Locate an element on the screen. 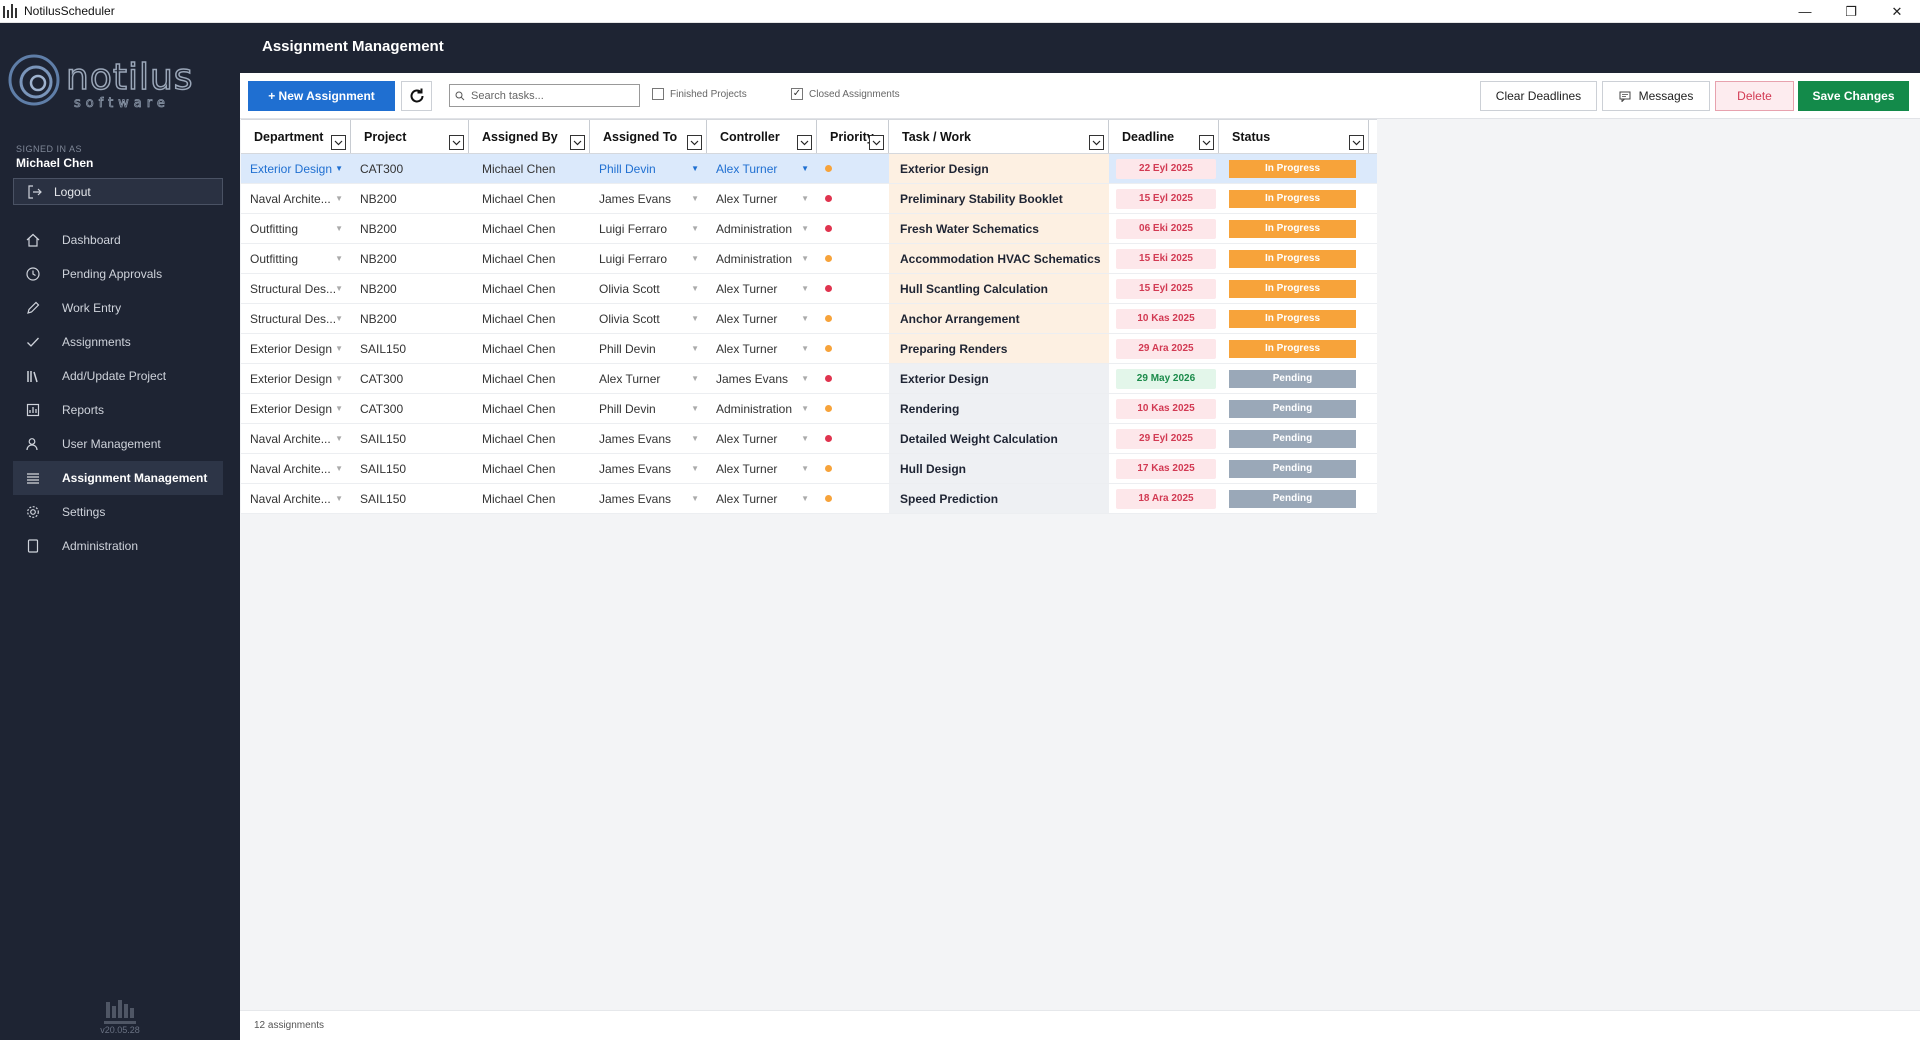 The width and height of the screenshot is (1920, 1040). new-assignment-button: + New Assignment is located at coordinates (321, 96).